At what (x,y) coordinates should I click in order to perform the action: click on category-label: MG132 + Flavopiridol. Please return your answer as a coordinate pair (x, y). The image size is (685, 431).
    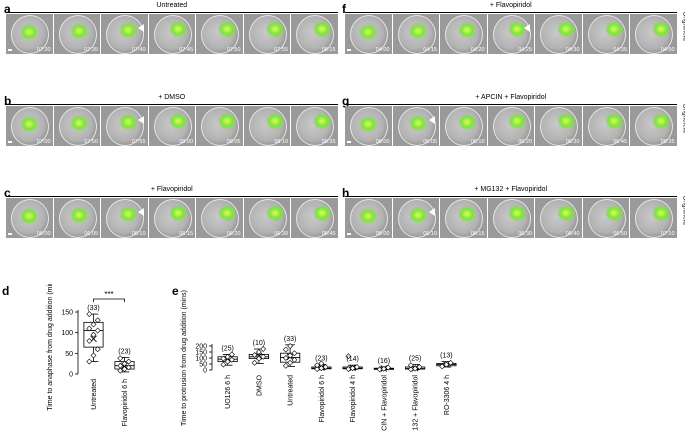
    Looking at the image, I should click on (416, 403).